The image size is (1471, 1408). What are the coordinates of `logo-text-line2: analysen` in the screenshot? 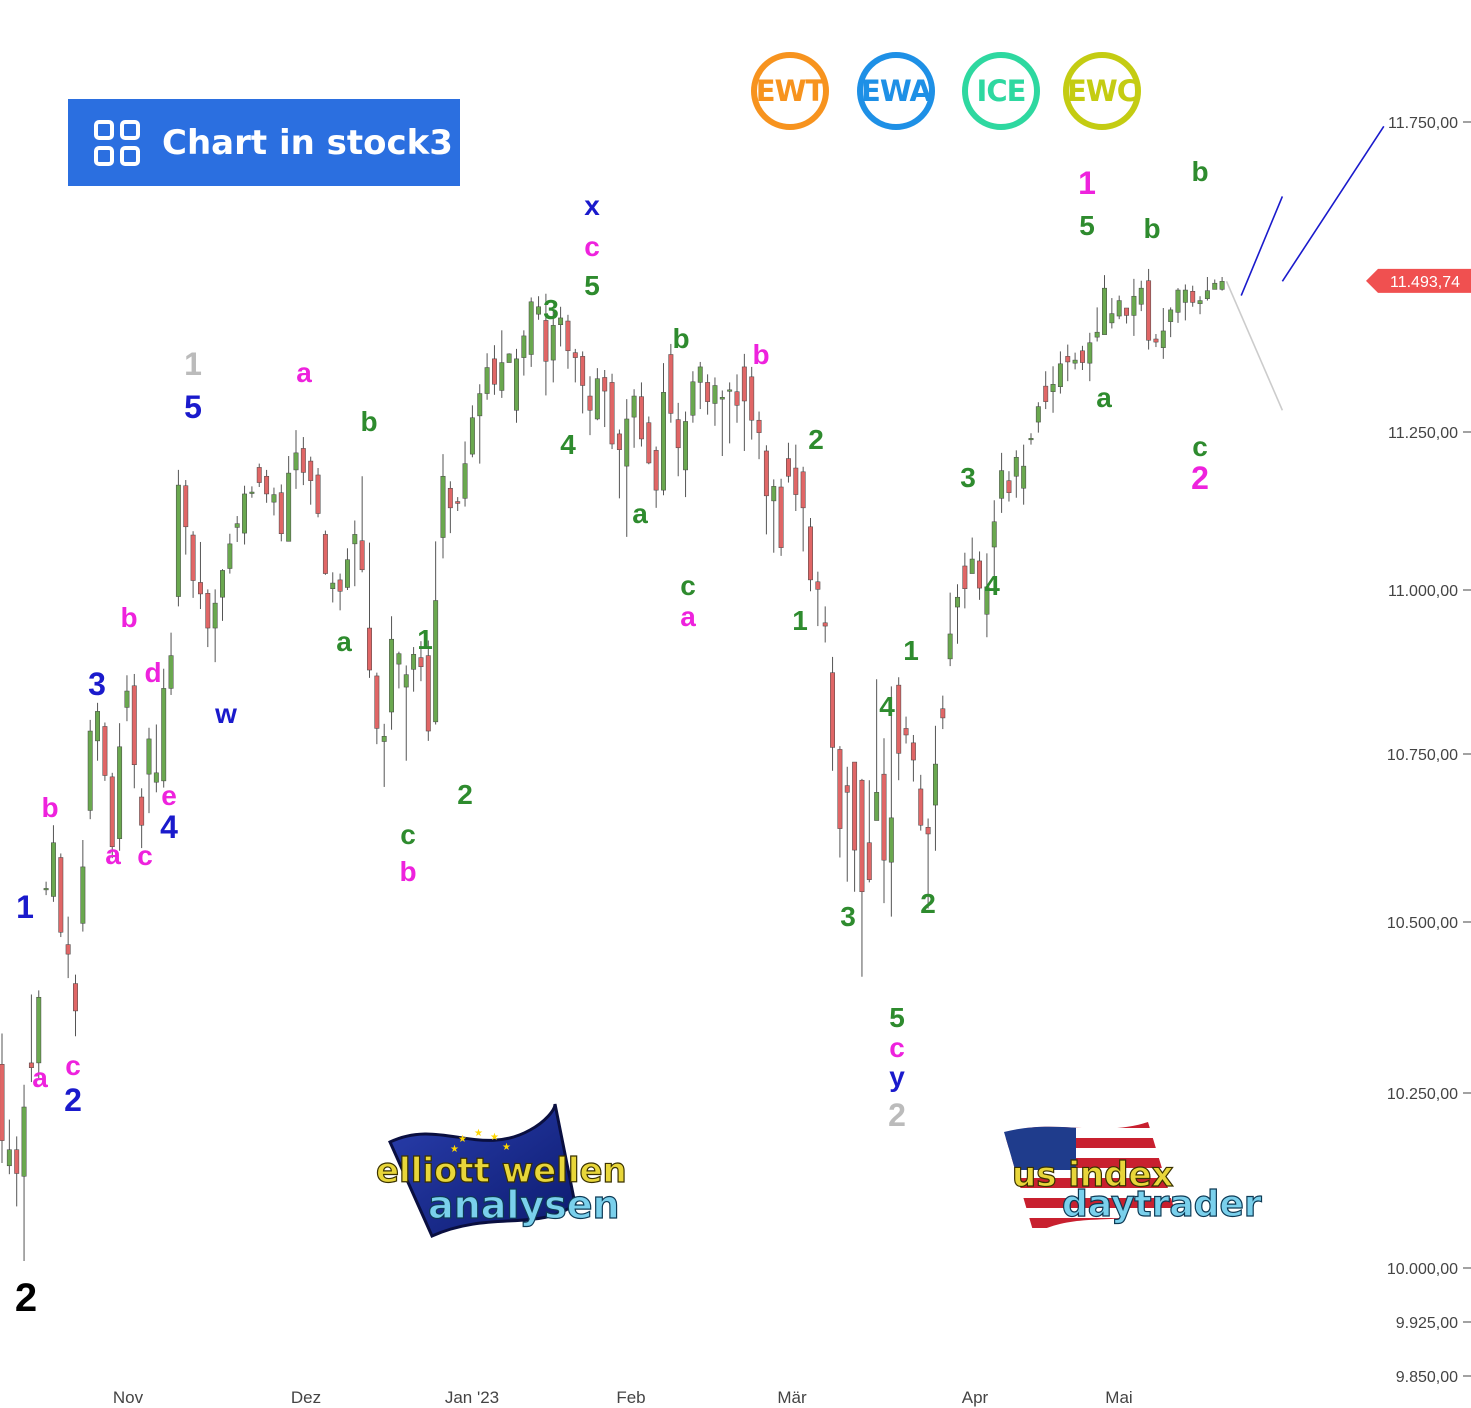 It's located at (524, 1205).